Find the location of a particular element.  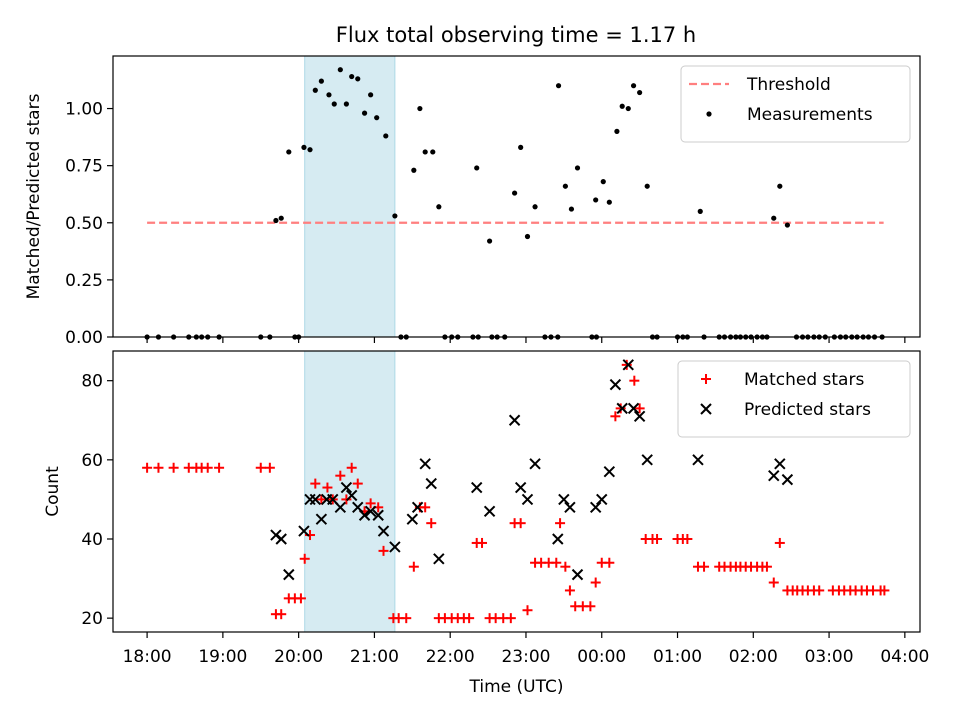

legend-box is located at coordinates (794, 399).